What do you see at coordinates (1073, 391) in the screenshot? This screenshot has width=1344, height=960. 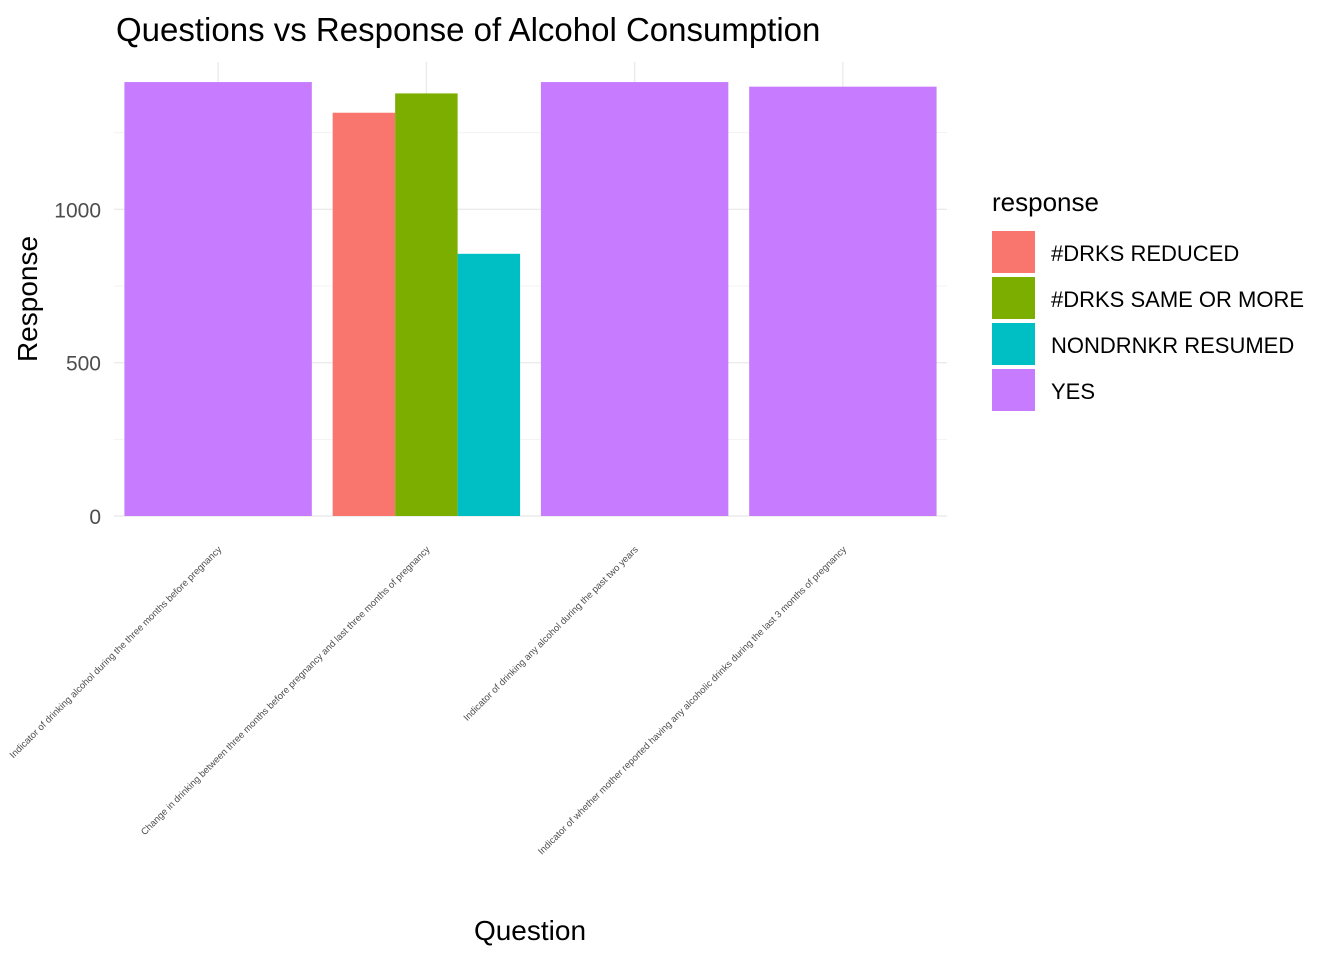 I see `legend-label: YES` at bounding box center [1073, 391].